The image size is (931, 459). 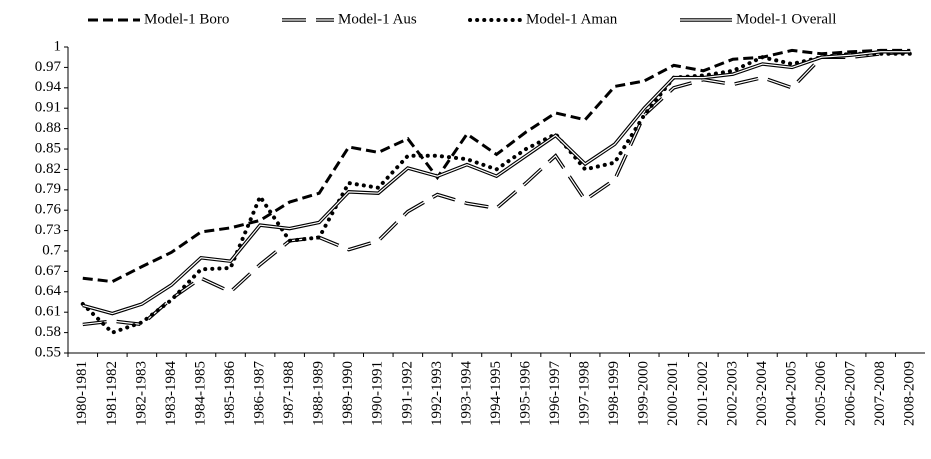 I want to click on y-tick-label: 0.61, so click(x=48, y=312).